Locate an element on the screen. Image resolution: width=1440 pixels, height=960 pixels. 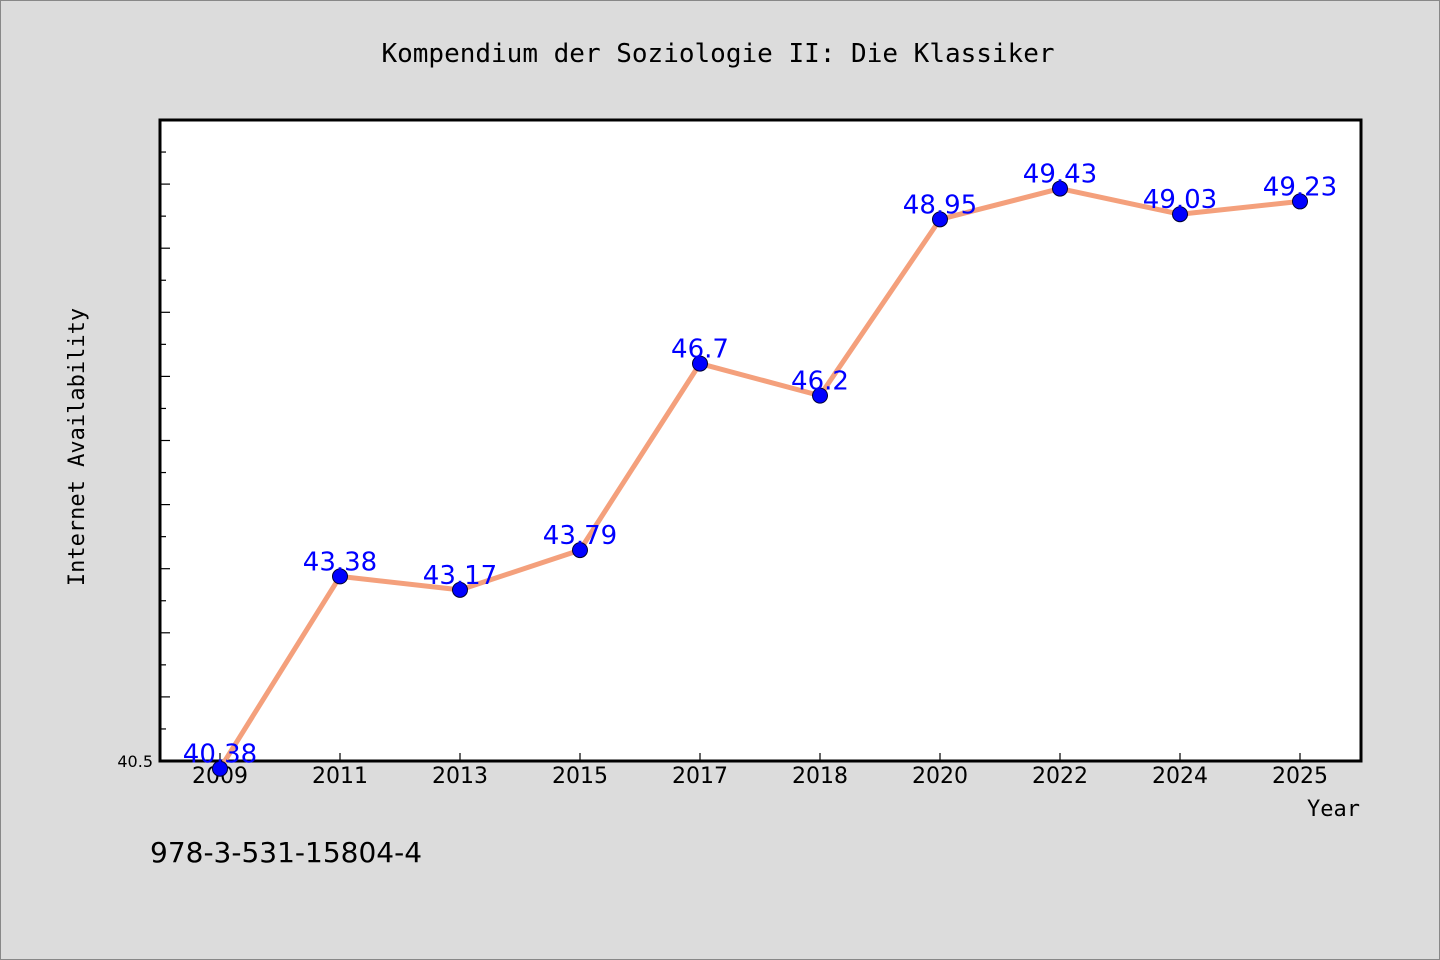
data-label: 49.43 is located at coordinates (1060, 175).